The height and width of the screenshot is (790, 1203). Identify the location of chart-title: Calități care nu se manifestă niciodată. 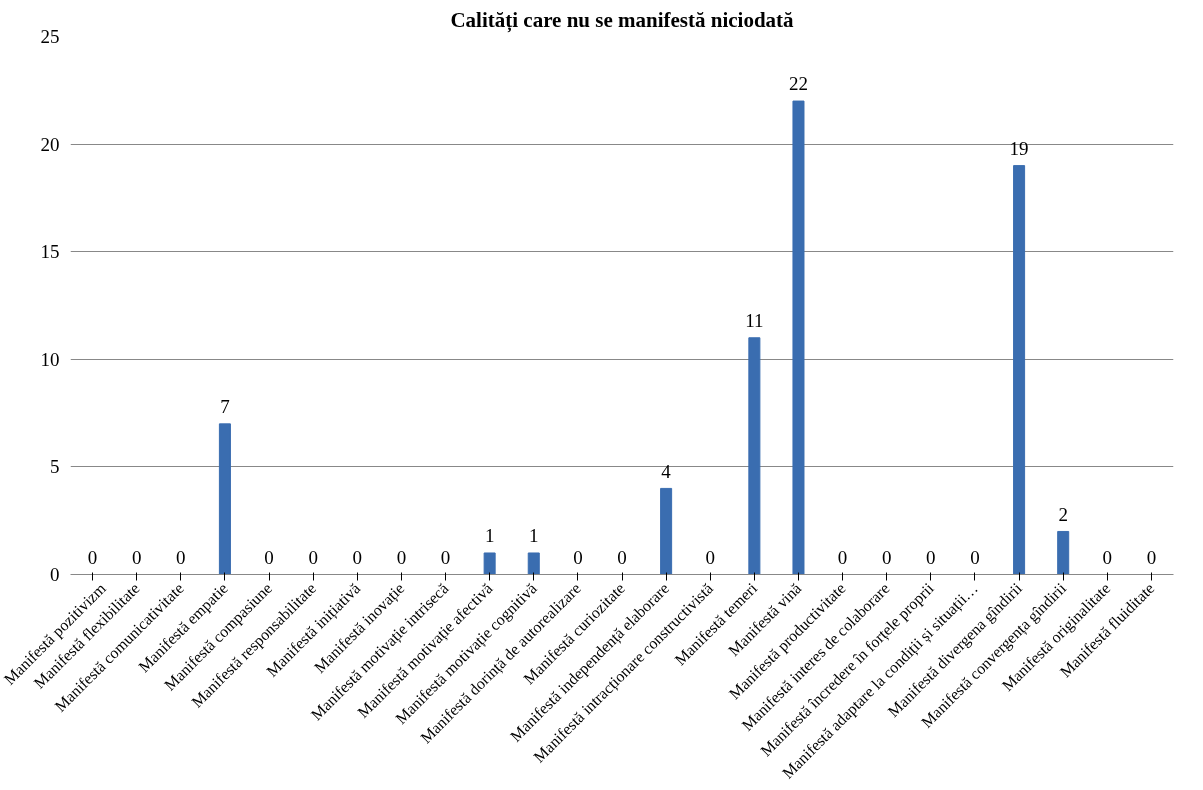
(622, 20).